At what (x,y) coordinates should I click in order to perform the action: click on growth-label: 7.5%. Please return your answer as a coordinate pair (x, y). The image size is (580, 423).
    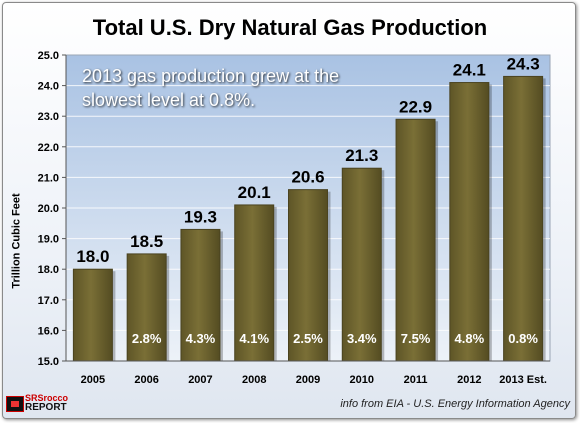
    Looking at the image, I should click on (416, 338).